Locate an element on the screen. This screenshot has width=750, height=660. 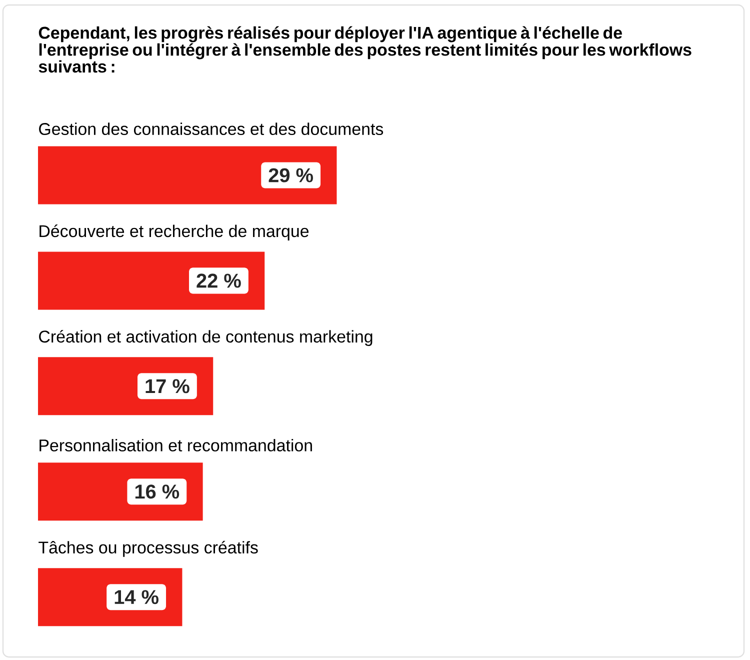
y-tick-label: Découverte et recherche de marque is located at coordinates (174, 232).